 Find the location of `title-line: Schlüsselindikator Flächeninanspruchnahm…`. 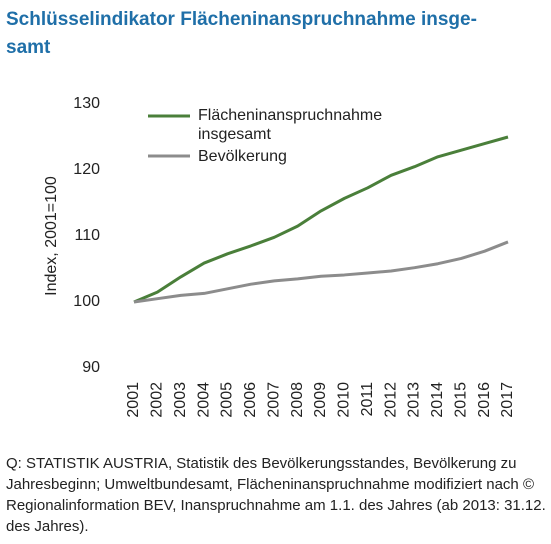

title-line: Schlüsselindikator Flächeninanspruchnahm… is located at coordinates (241, 19).